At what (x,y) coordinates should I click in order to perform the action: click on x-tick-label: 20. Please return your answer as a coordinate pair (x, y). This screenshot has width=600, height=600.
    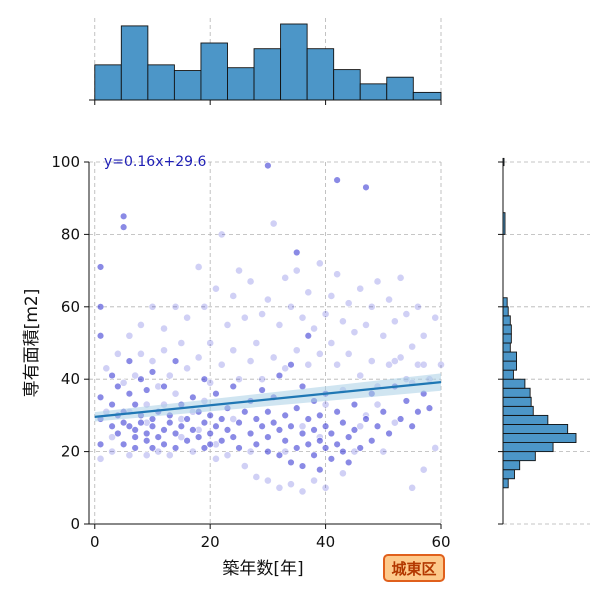
    Looking at the image, I should click on (210, 542).